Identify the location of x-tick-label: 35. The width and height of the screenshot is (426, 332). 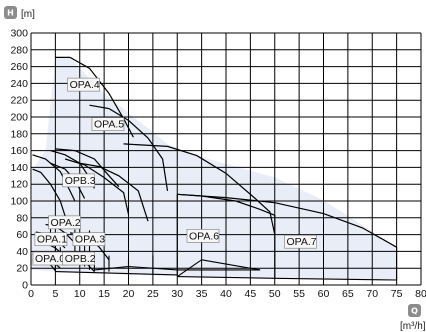
(202, 294).